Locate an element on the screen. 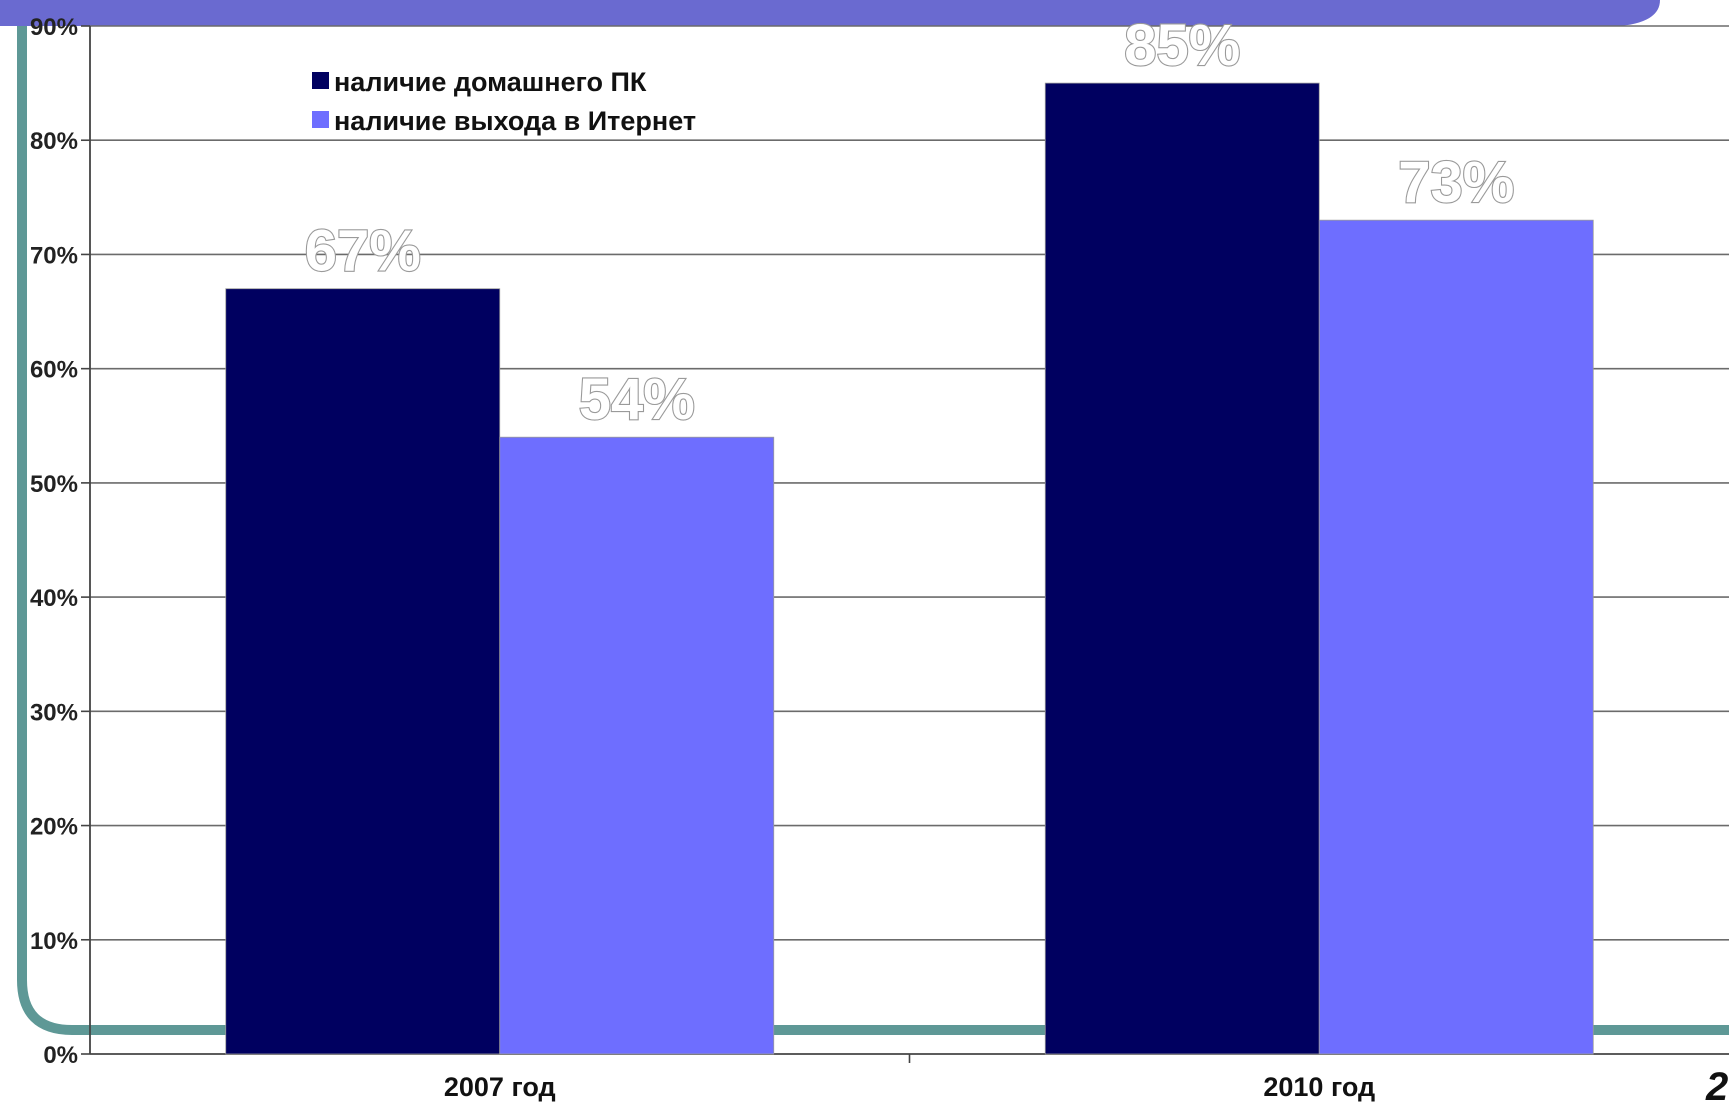  legend-label-pc: наличие домашнего ПК is located at coordinates (490, 82).